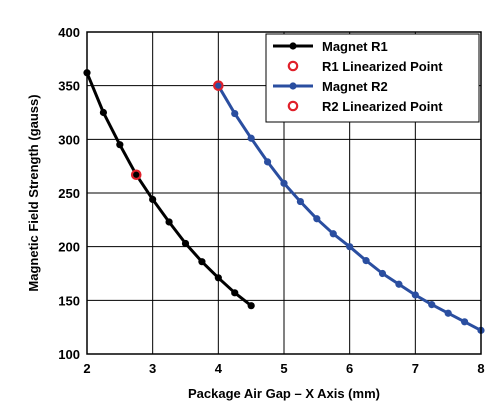 Image resolution: width=500 pixels, height=407 pixels. What do you see at coordinates (355, 86) in the screenshot?
I see `legend-label: Magnet R2` at bounding box center [355, 86].